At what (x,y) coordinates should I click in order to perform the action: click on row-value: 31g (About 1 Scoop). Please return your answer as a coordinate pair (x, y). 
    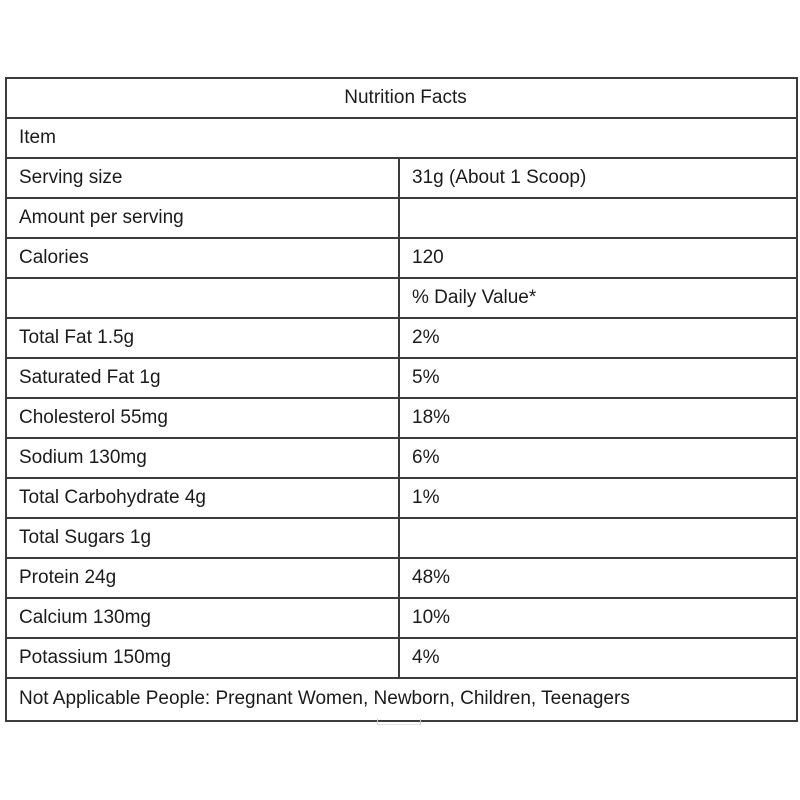
    Looking at the image, I should click on (598, 178).